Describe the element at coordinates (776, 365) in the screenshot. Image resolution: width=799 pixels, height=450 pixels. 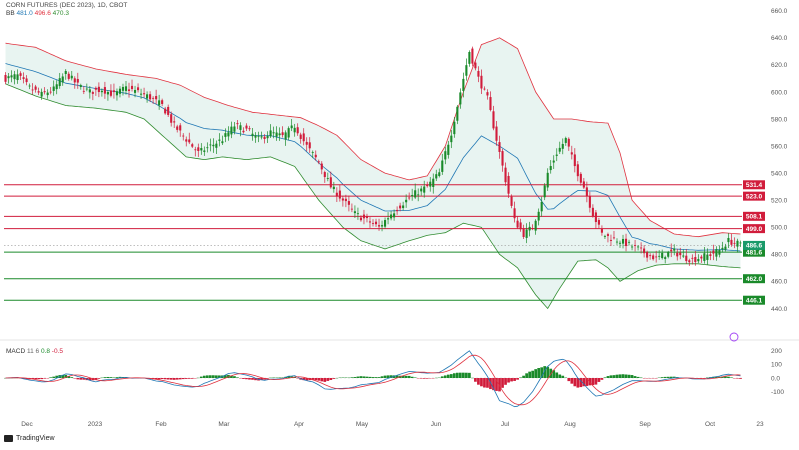
I see `macd-axis-tick: 100` at that location.